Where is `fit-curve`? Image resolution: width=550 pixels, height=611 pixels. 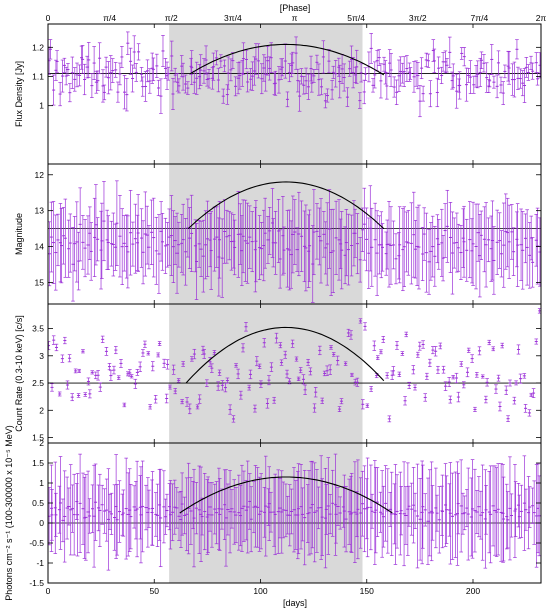
fit-curve is located at coordinates (286, 205).